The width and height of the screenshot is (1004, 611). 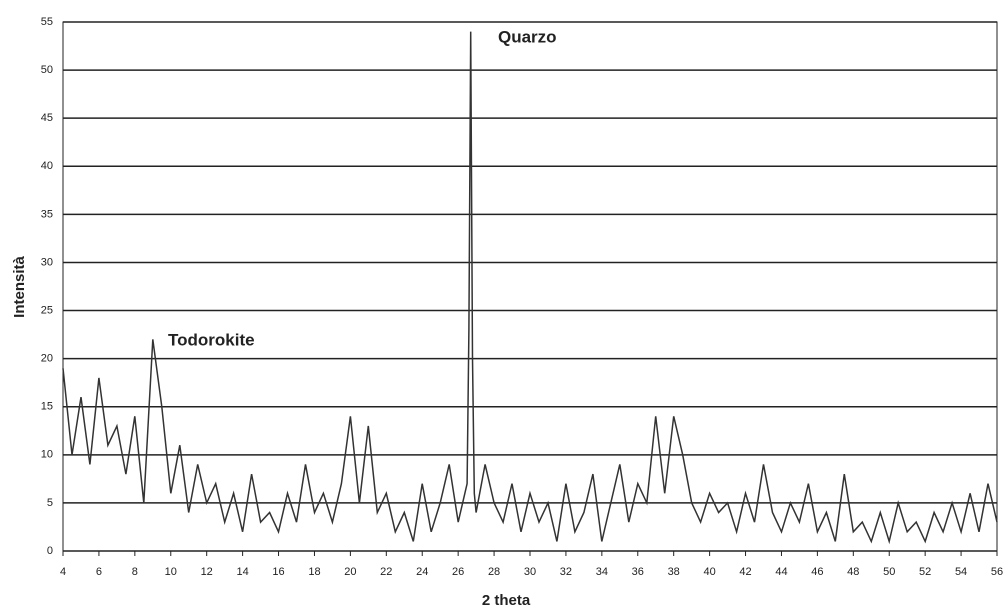 What do you see at coordinates (242, 572) in the screenshot?
I see `x-tick-label: 14` at bounding box center [242, 572].